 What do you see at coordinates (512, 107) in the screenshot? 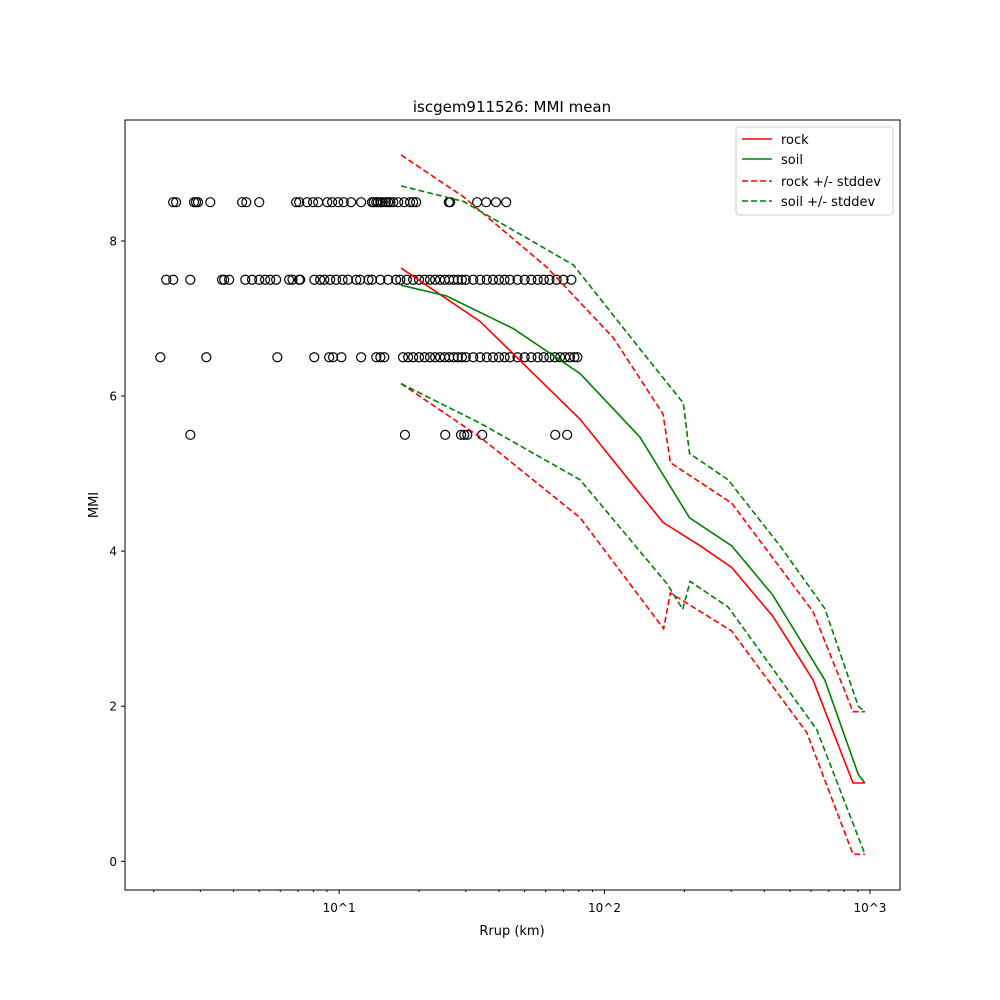
I see `chart-title: iscgem911526: MMI mean` at bounding box center [512, 107].